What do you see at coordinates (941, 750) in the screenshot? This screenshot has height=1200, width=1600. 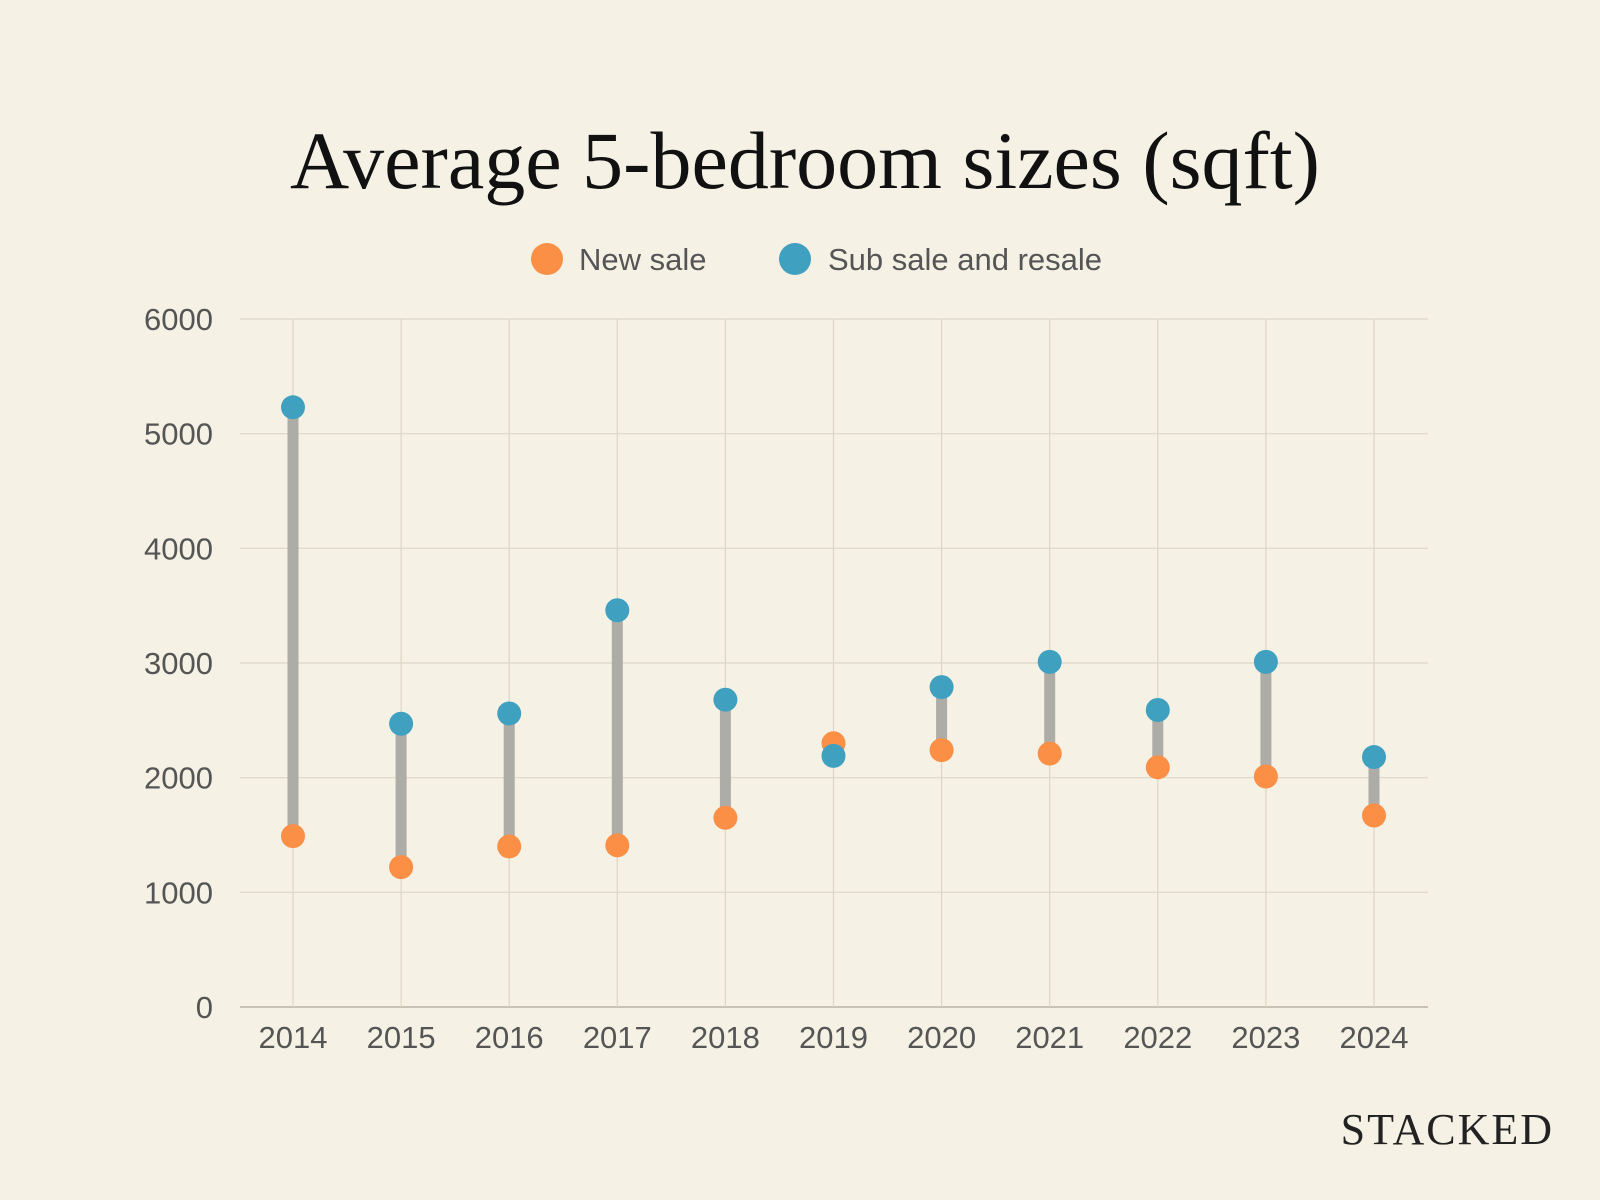 I see `new-sale-point-2020` at bounding box center [941, 750].